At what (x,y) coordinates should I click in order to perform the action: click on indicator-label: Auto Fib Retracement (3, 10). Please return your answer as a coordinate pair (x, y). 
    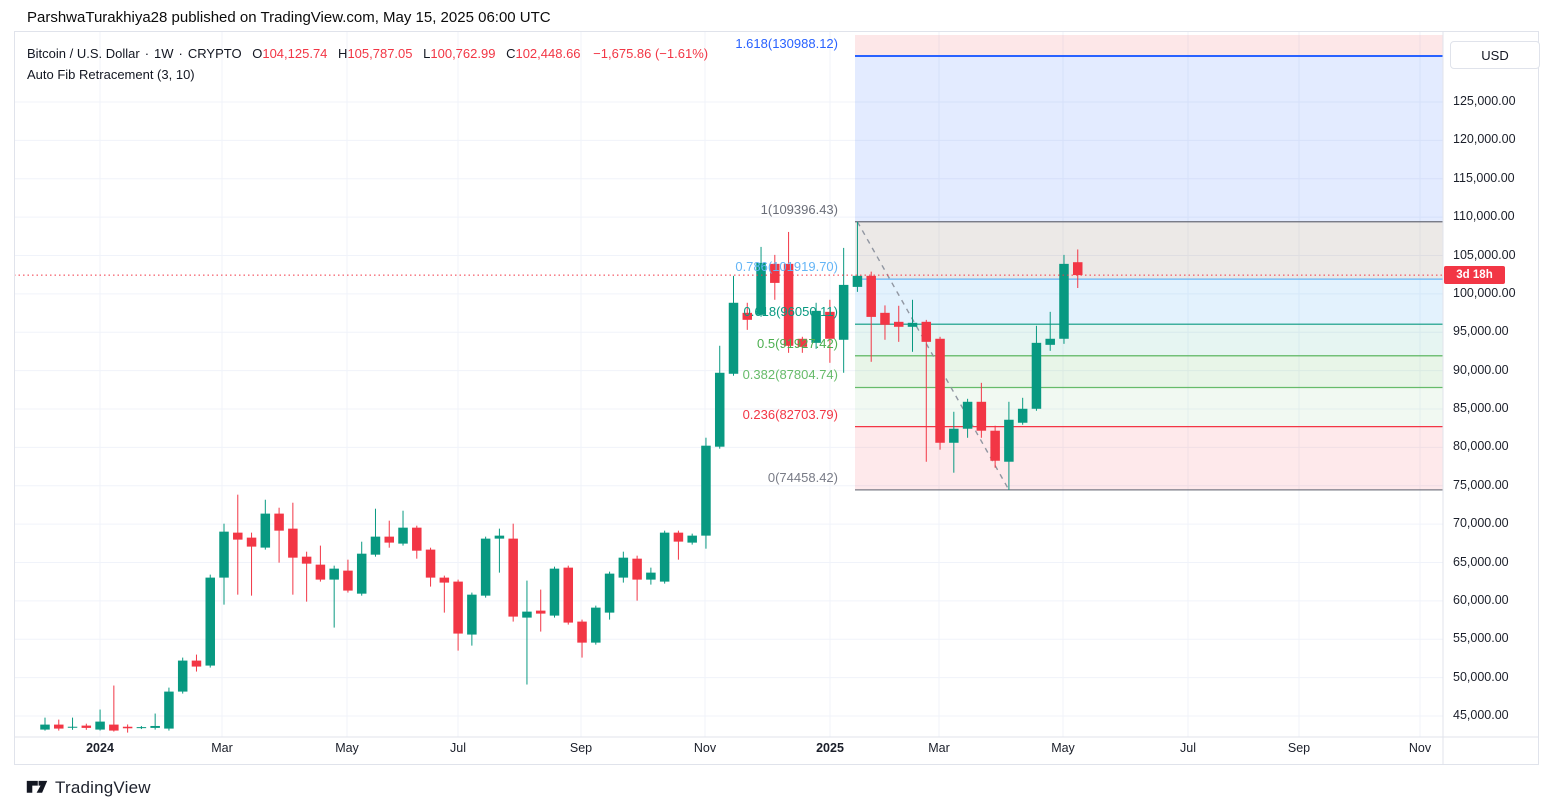
    Looking at the image, I should click on (111, 74).